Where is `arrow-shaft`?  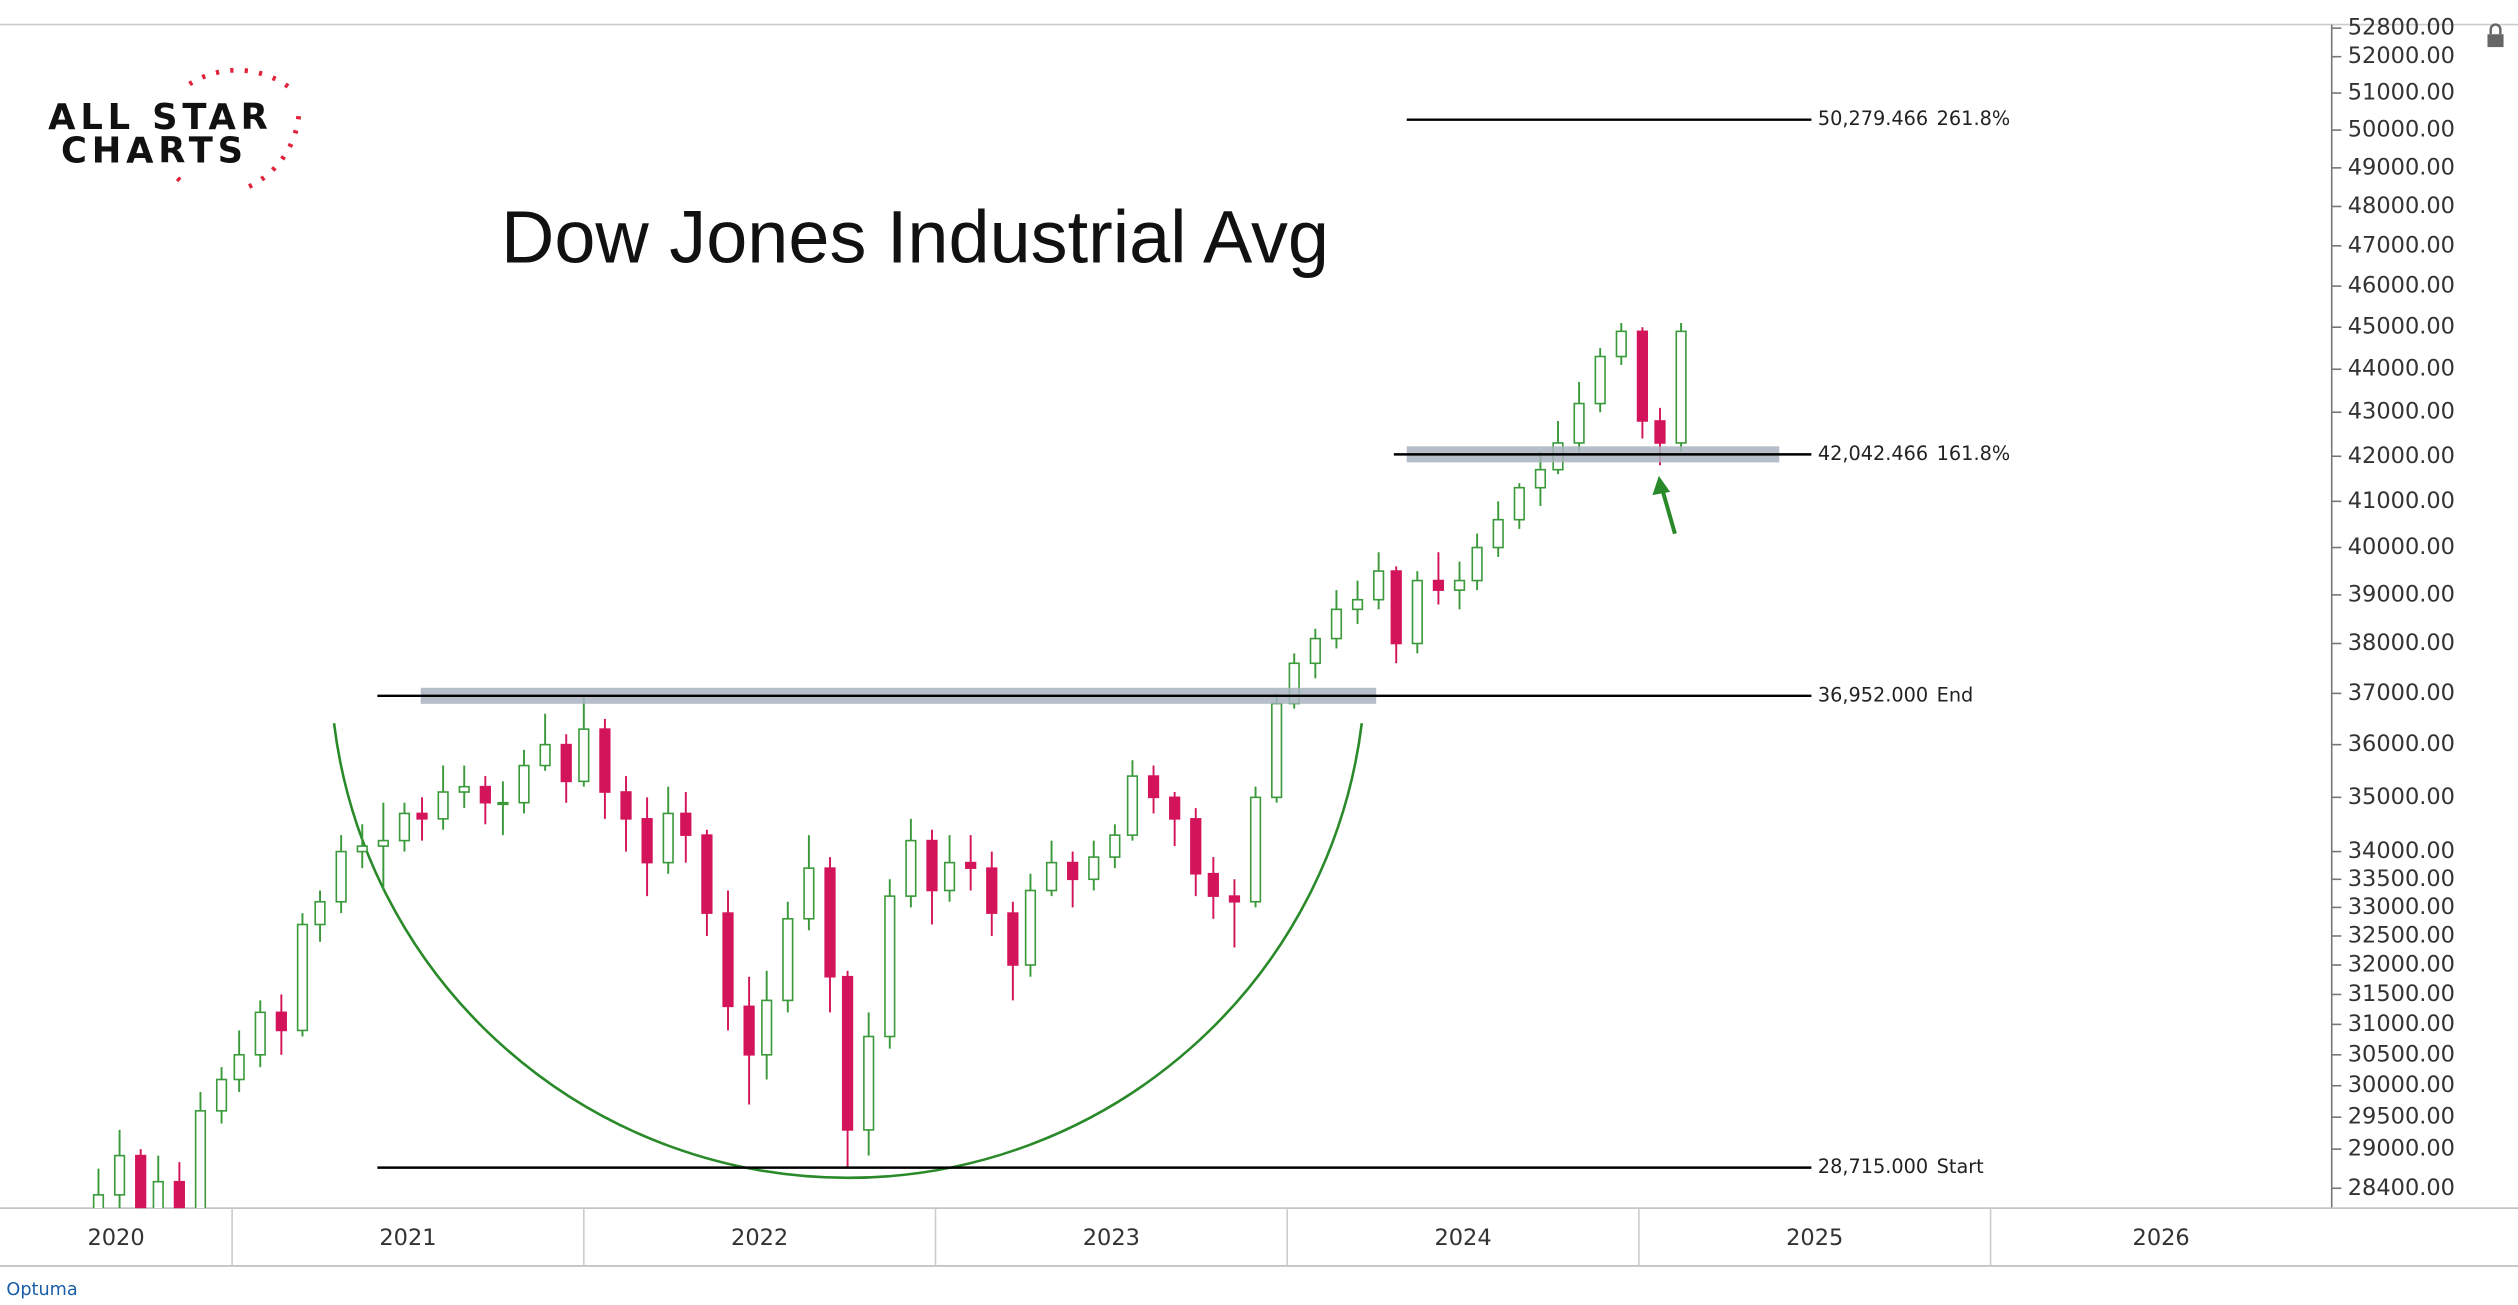
arrow-shaft is located at coordinates (1668, 511).